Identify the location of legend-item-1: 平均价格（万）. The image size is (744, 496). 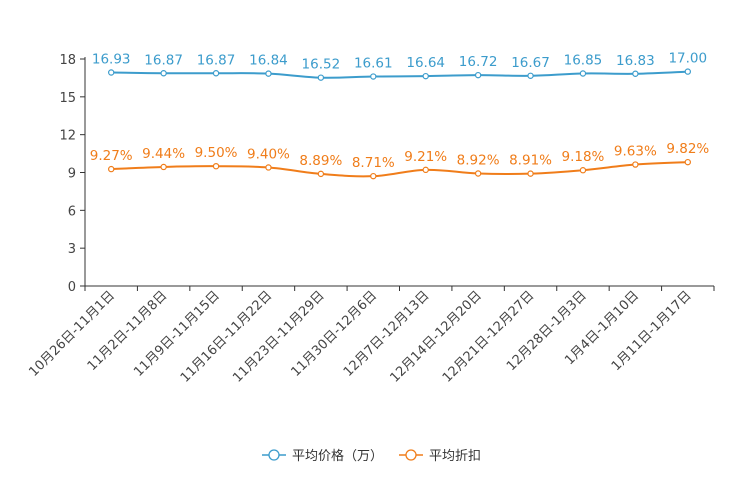
(322, 456).